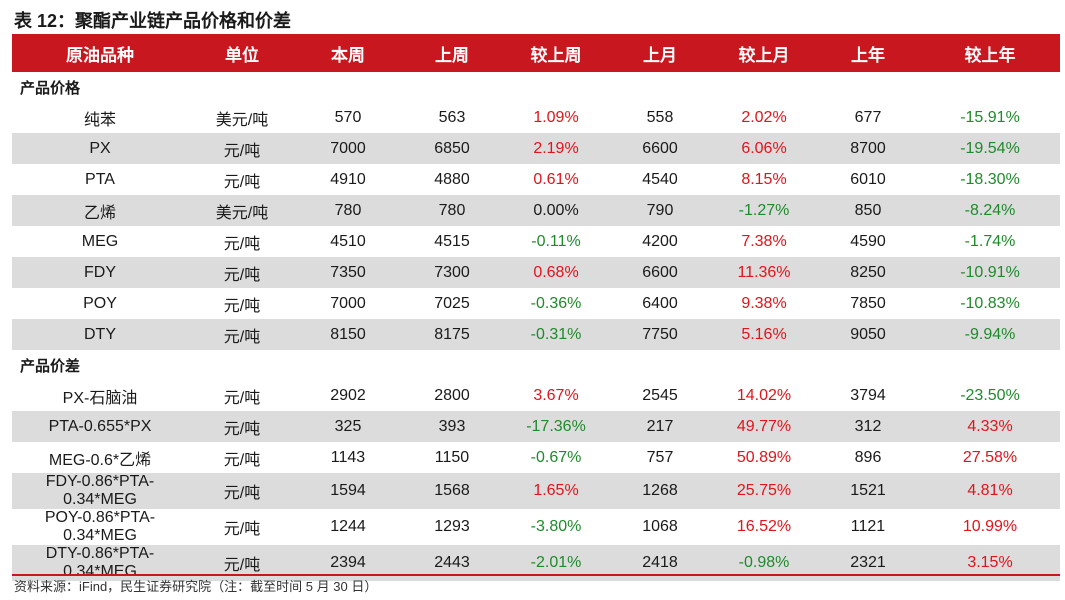 The width and height of the screenshot is (1065, 600). I want to click on table-row: 乙烯 美元/吨 780 780 0.00% 790 -1.27% 850 -8.24%, so click(536, 210).